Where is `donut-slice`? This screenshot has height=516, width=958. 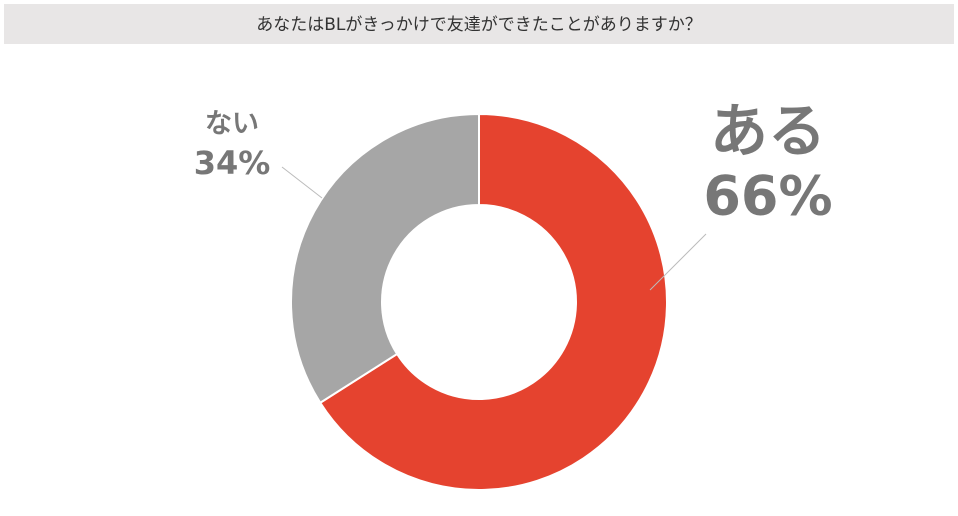
donut-slice is located at coordinates (385, 258).